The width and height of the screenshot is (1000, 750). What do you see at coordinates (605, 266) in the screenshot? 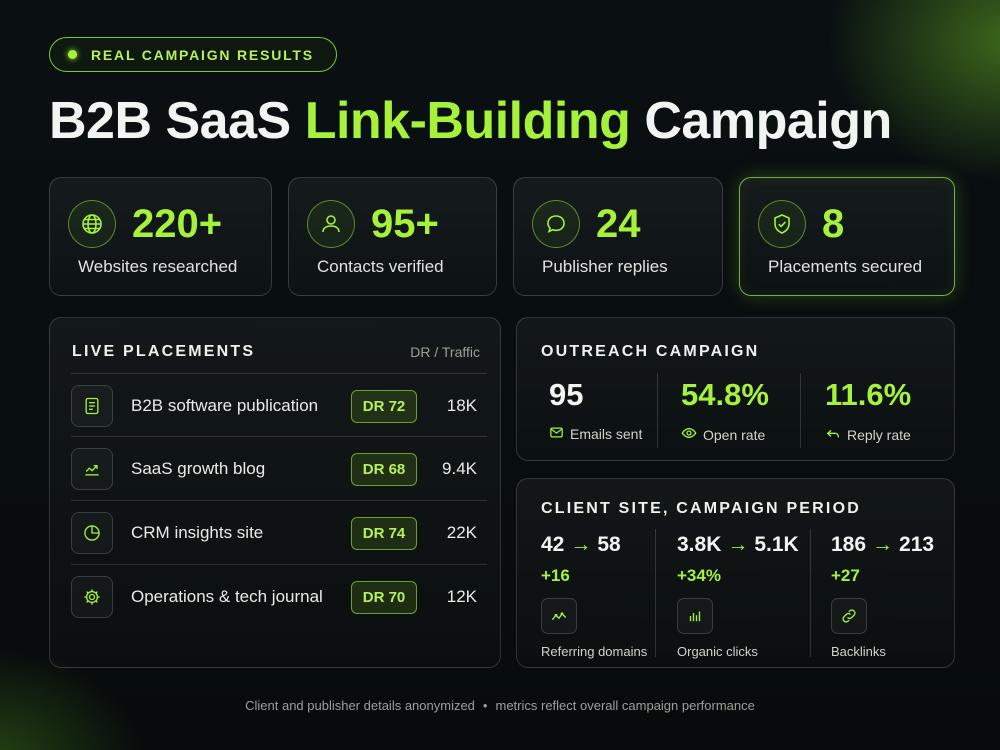
I see `stat-label: Publisher replies` at bounding box center [605, 266].